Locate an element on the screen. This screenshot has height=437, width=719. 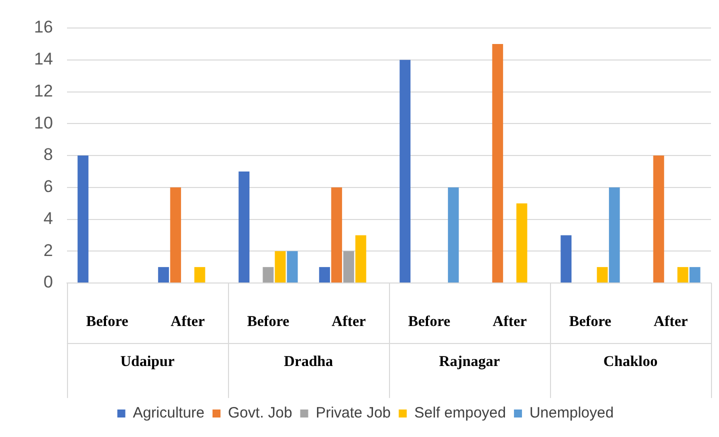
y-tick-label: 0 is located at coordinates (48, 282).